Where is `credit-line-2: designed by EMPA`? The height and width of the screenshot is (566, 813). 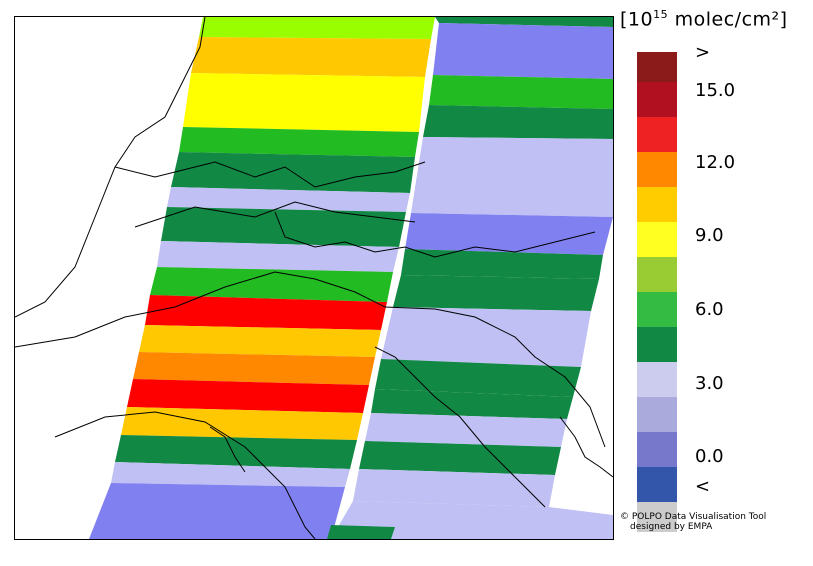 credit-line-2: designed by EMPA is located at coordinates (671, 527).